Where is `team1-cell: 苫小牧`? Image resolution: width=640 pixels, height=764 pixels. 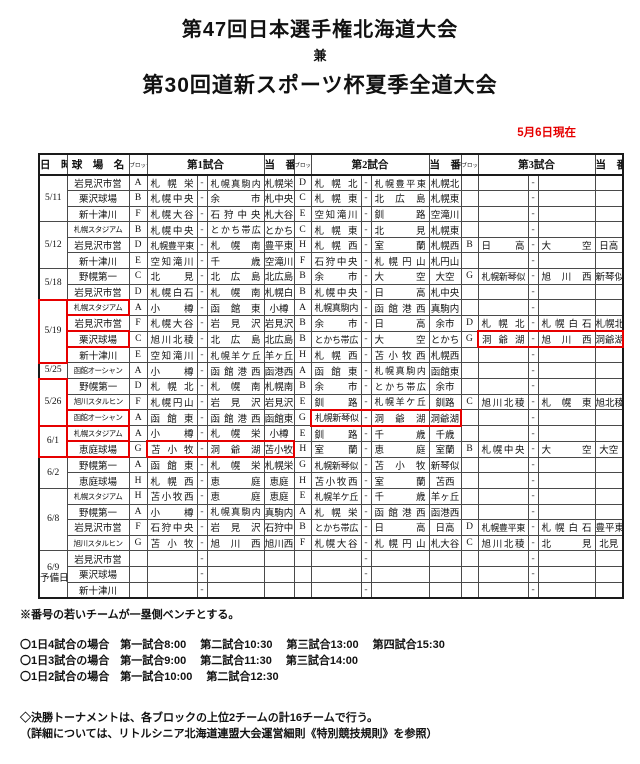
team1-cell: 苫小牧 is located at coordinates (172, 543).